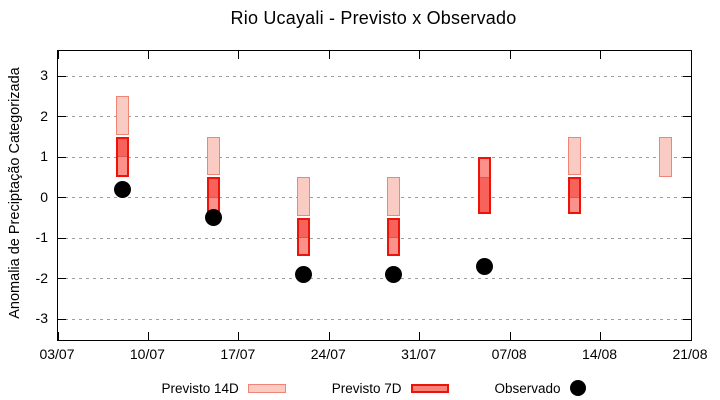  What do you see at coordinates (44, 75) in the screenshot?
I see `y-tick-label: 3` at bounding box center [44, 75].